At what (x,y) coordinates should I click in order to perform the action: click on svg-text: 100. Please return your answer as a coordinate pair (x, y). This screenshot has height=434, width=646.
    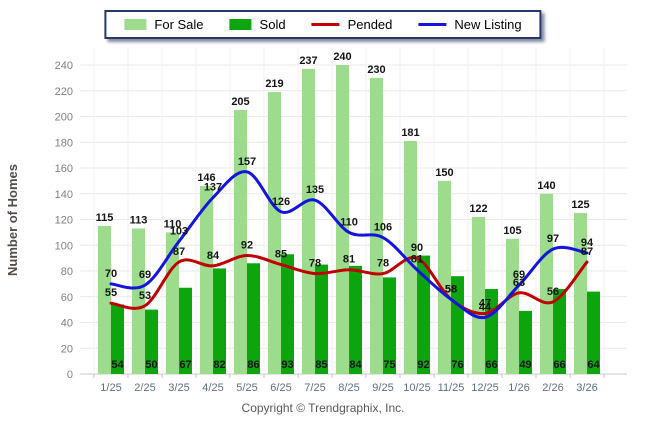
    Looking at the image, I should click on (64, 246).